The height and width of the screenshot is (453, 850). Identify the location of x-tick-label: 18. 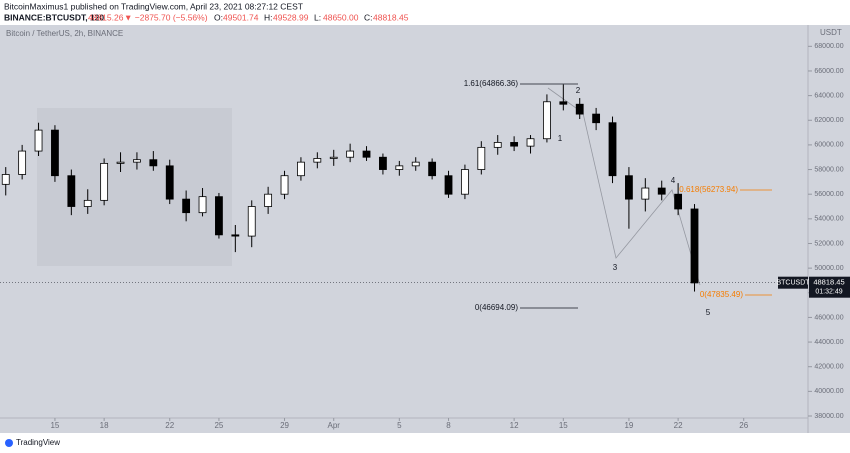
(104, 425).